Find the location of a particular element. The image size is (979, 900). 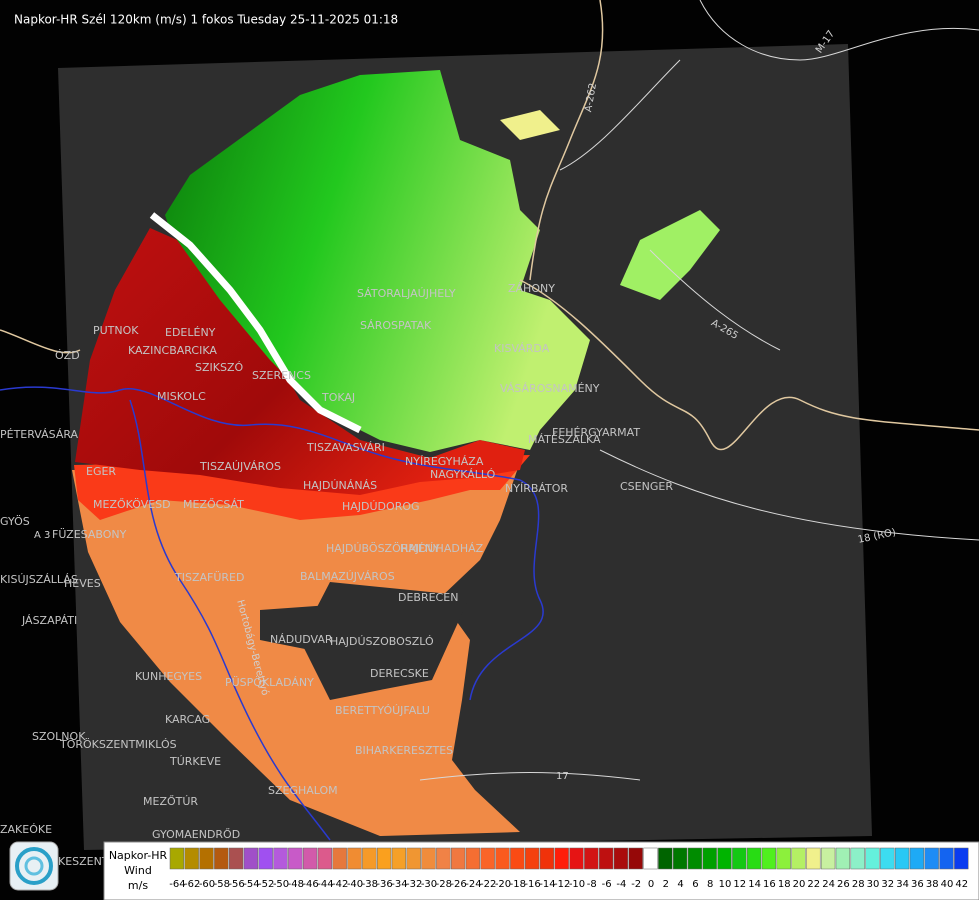

place-label: PUTNOK is located at coordinates (116, 330).